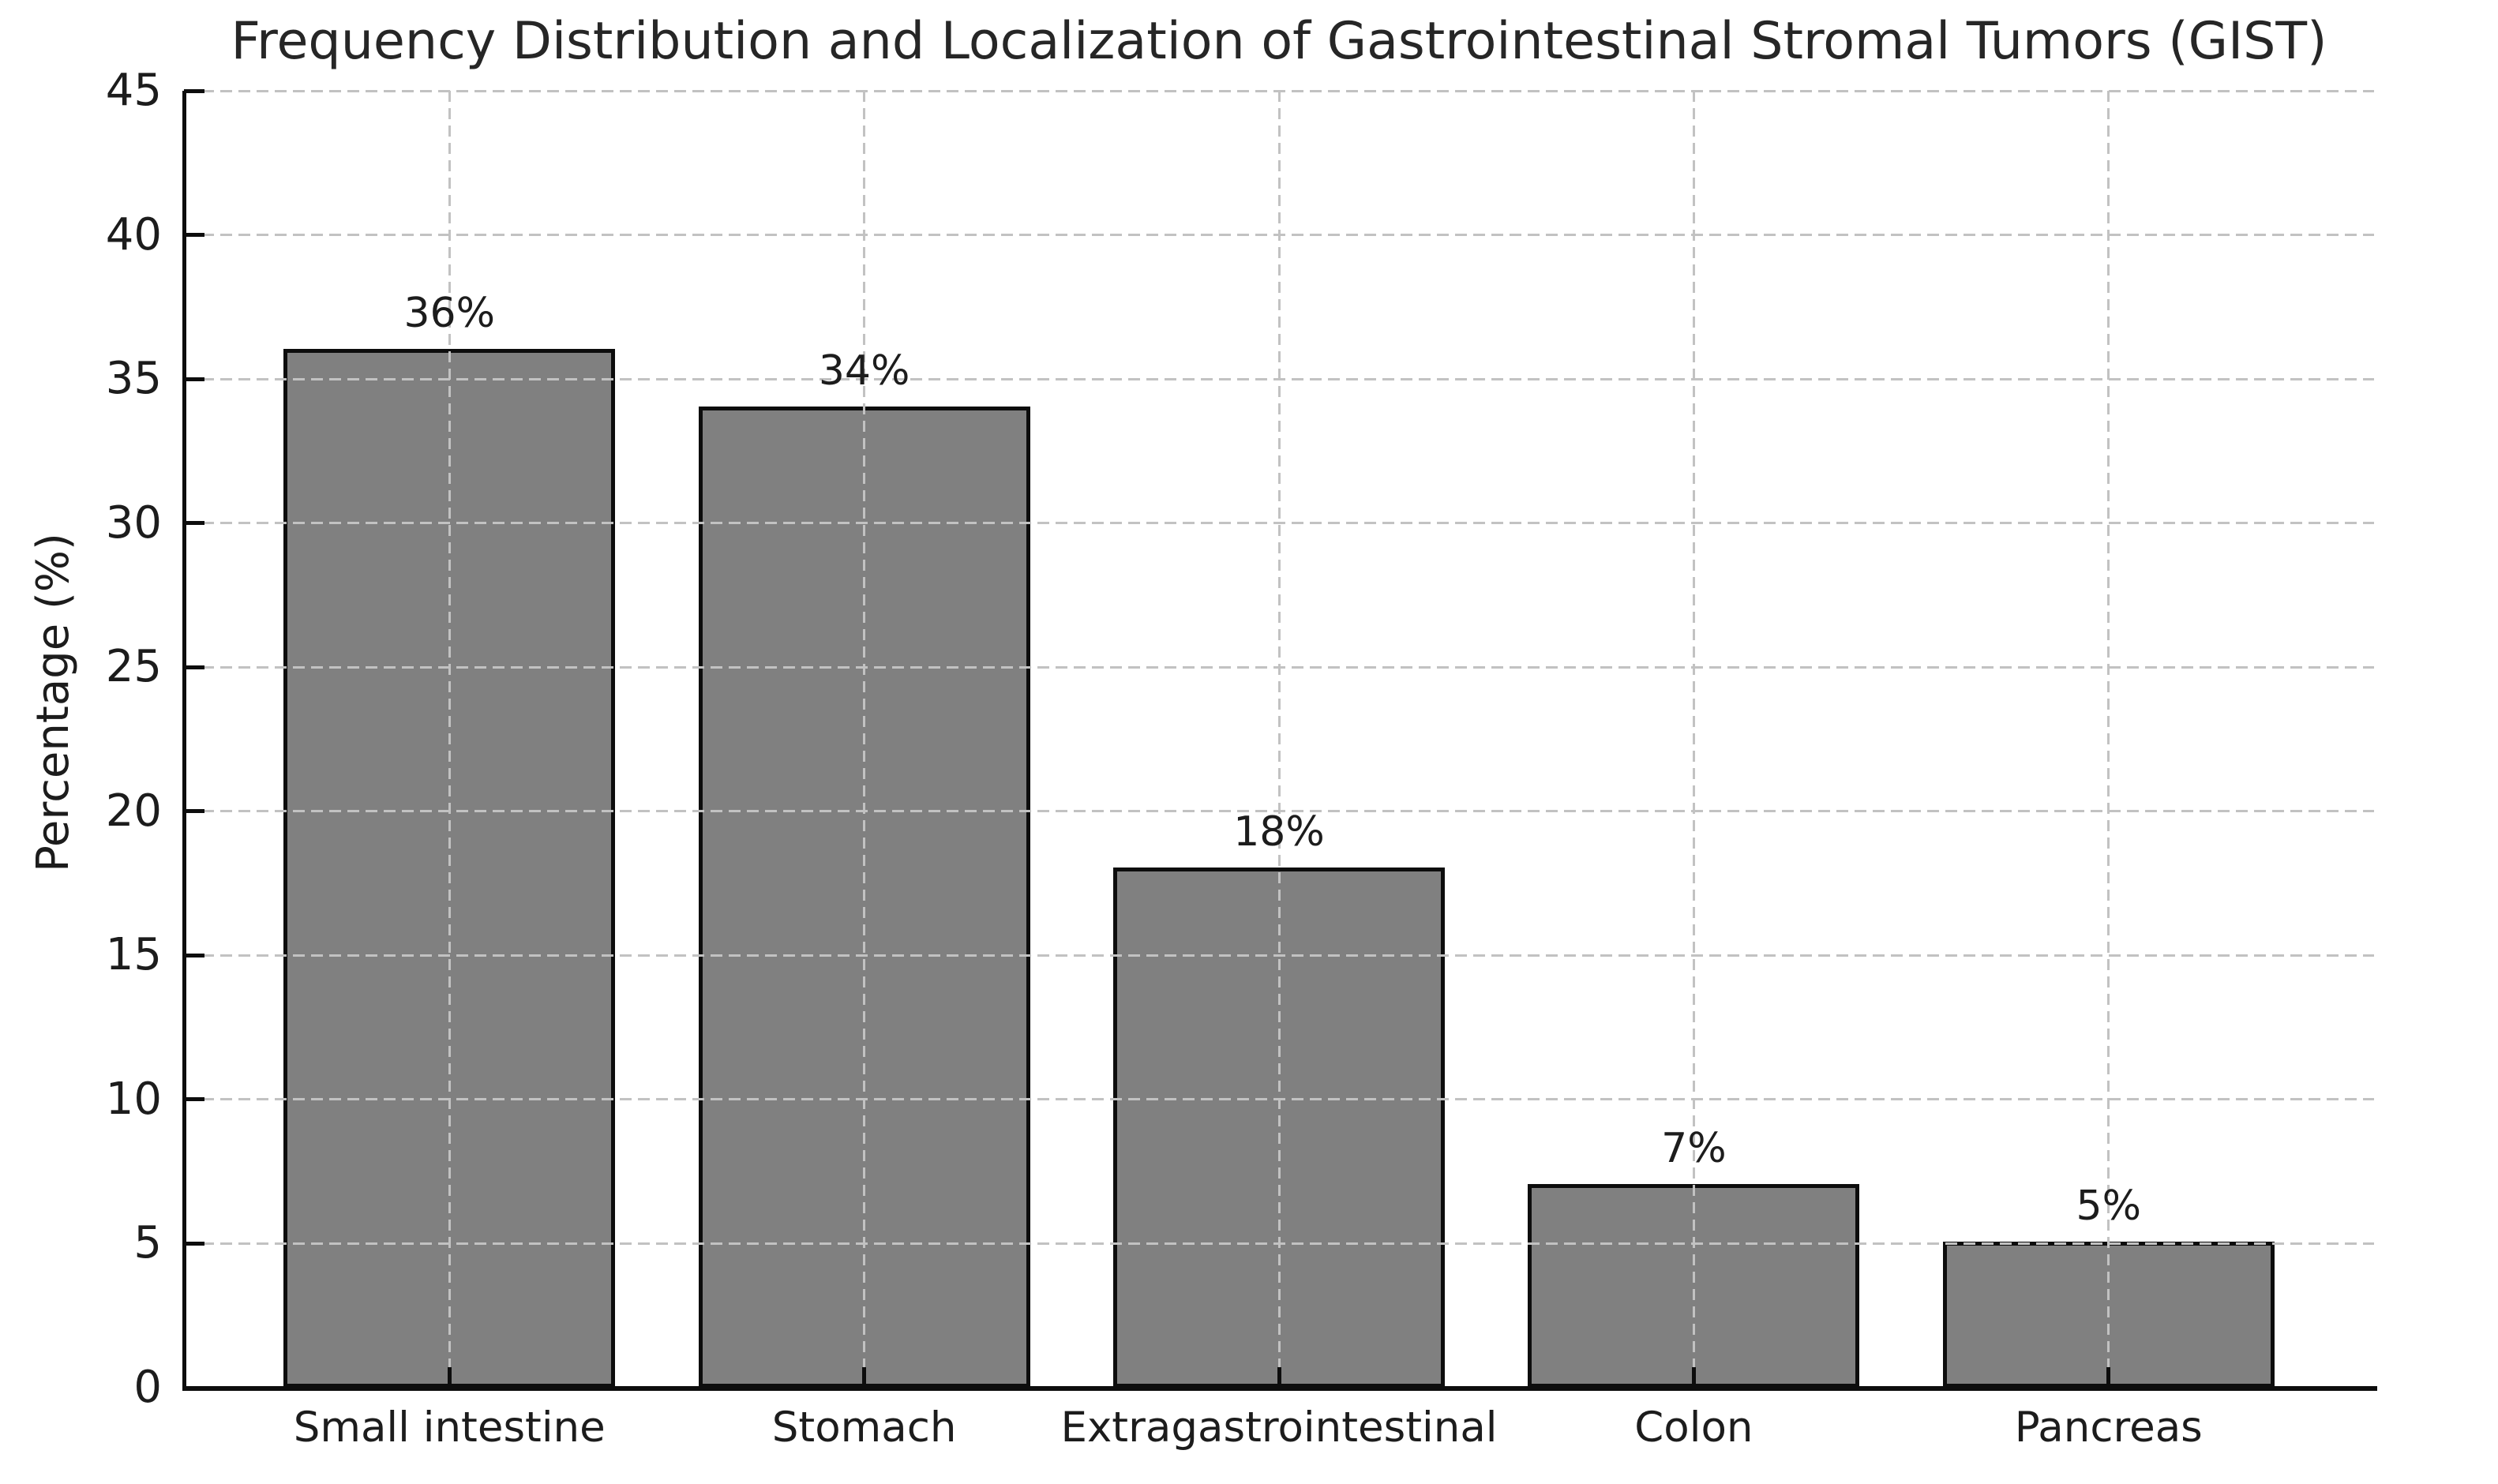 The height and width of the screenshot is (1484, 2498). What do you see at coordinates (184, 741) in the screenshot?
I see `y-axis-spine` at bounding box center [184, 741].